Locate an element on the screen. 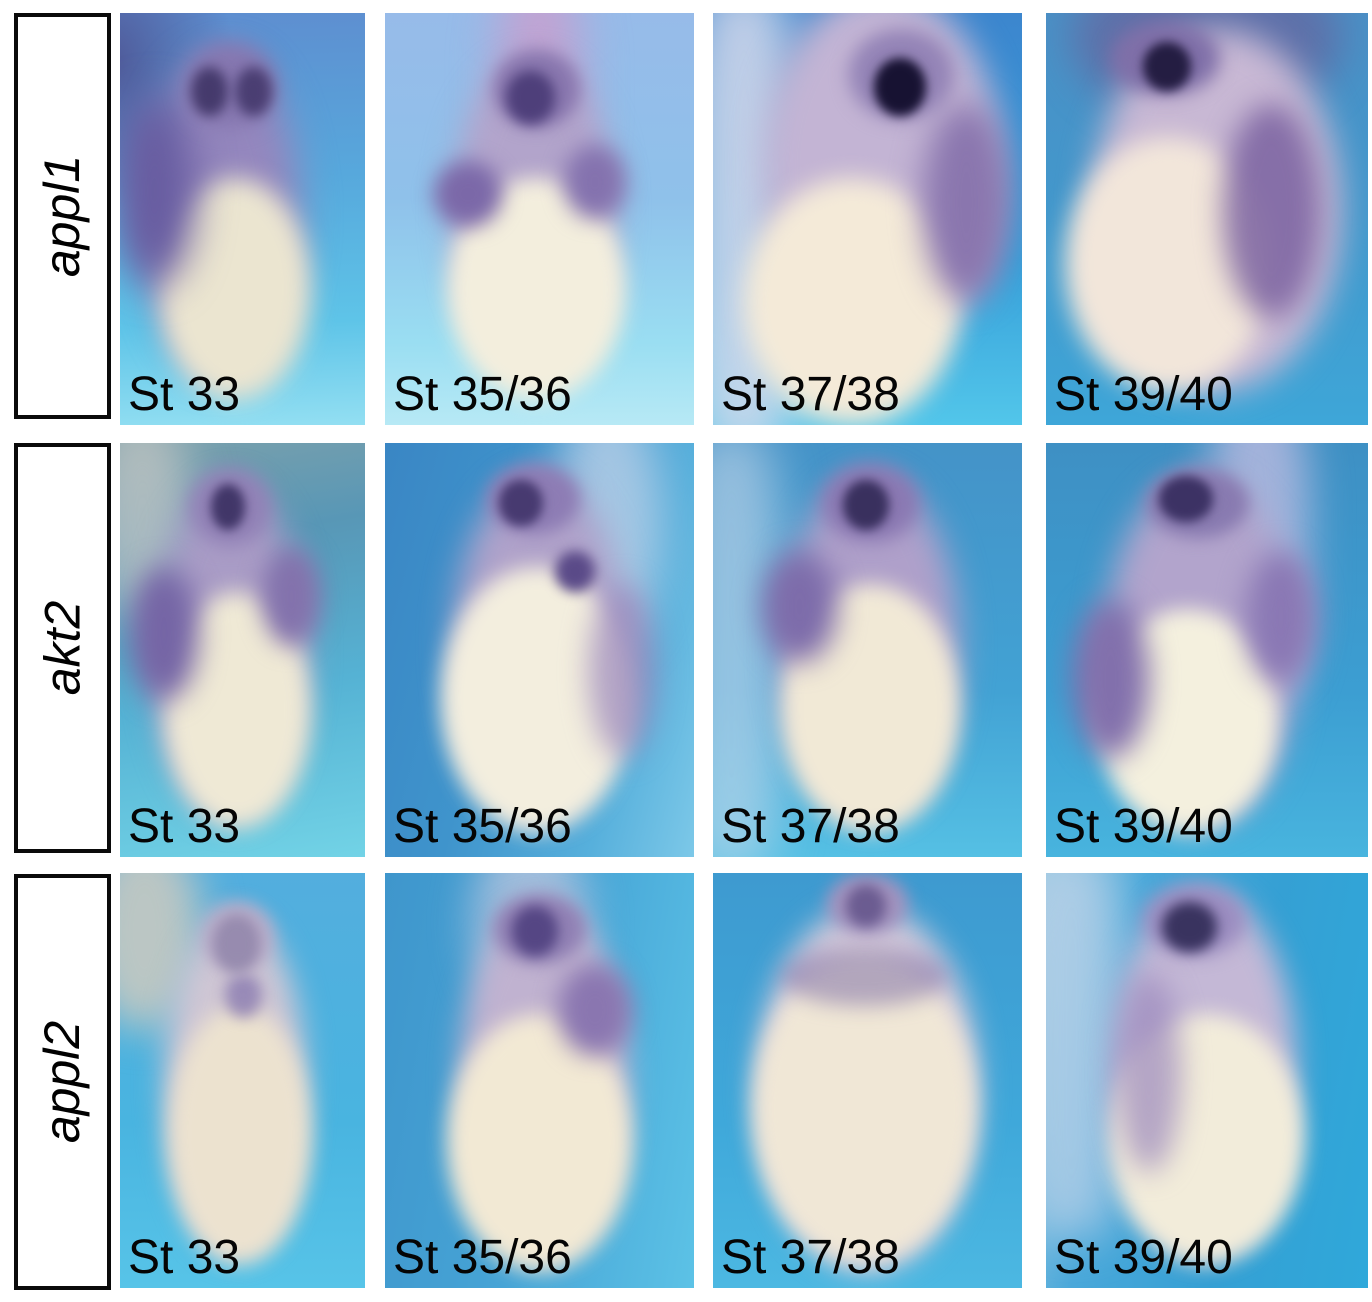 This screenshot has width=1372, height=1302. gene-label-box-appl1: appl1 is located at coordinates (62, 216).